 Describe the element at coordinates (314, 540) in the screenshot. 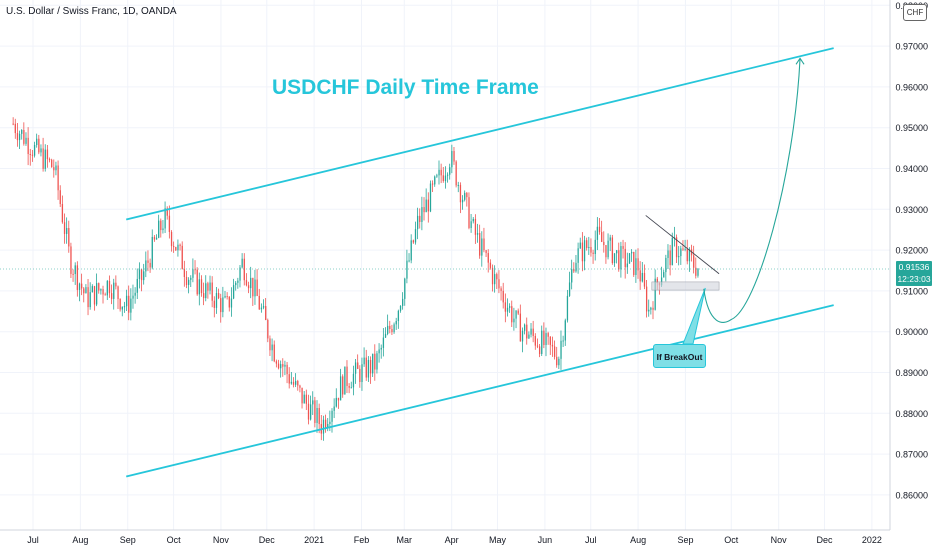

I see `x-tick-label: 2021` at that location.